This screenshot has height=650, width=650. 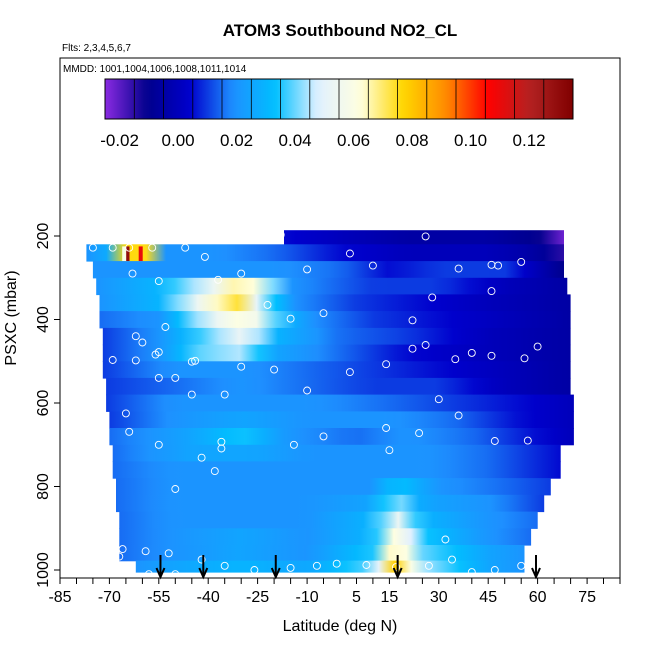 What do you see at coordinates (155, 69) in the screenshot?
I see `chart-subtitle-dates: MMDD: 1001,1004,1006,1008,1011,1014` at bounding box center [155, 69].